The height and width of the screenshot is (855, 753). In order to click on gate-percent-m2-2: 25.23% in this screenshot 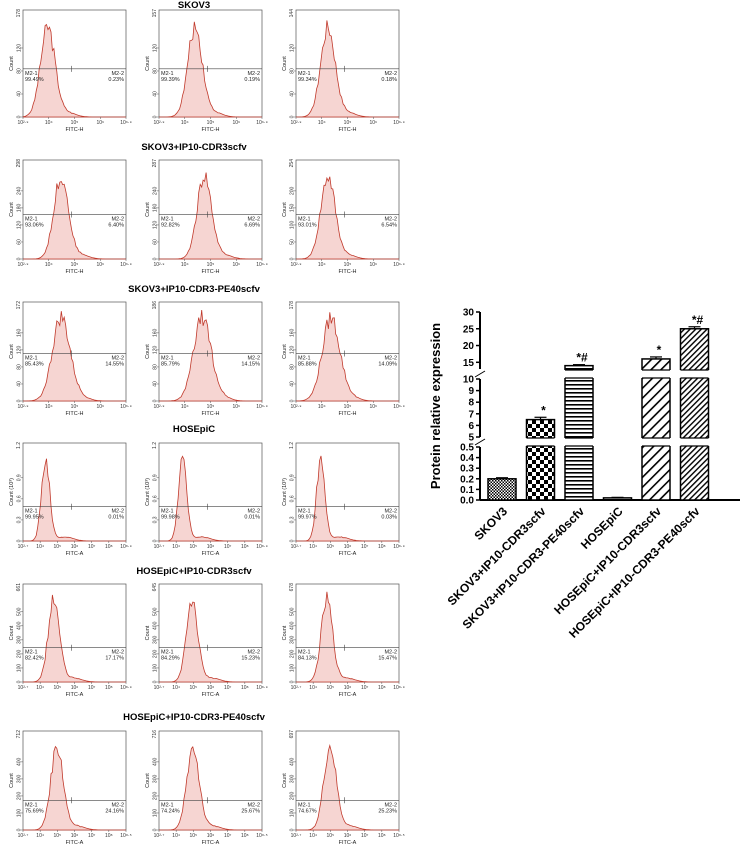, I will do `click(387, 811)`.